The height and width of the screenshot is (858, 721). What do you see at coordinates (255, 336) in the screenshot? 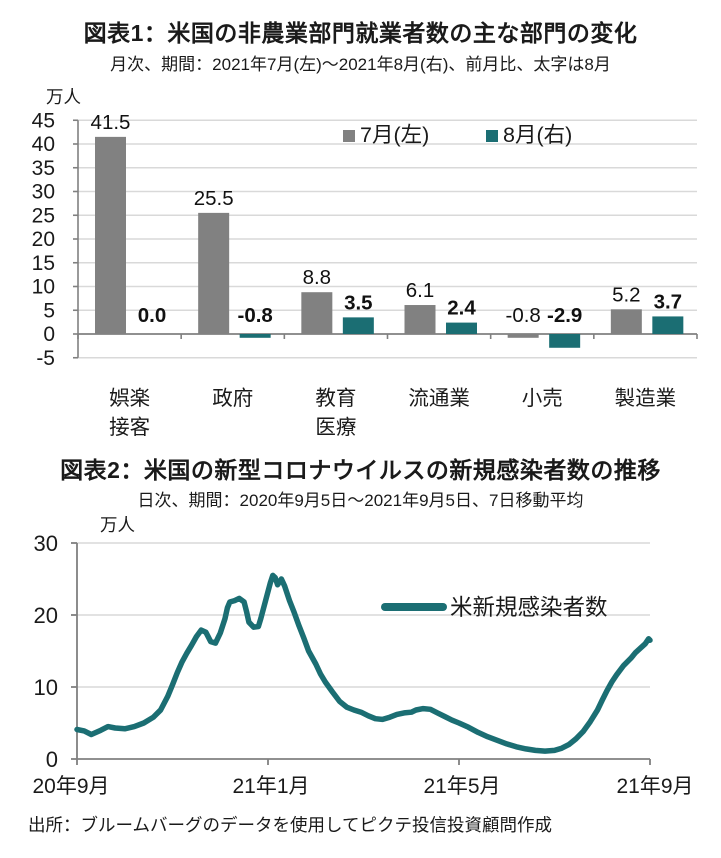
I see `bar-8月(右)-1` at bounding box center [255, 336].